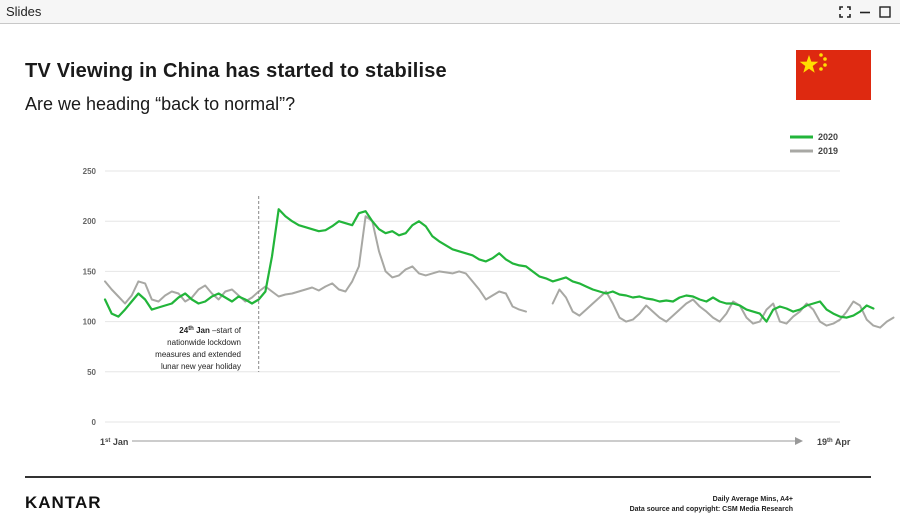 This screenshot has width=900, height=531. I want to click on x-start-label: 1st Jan, so click(114, 442).